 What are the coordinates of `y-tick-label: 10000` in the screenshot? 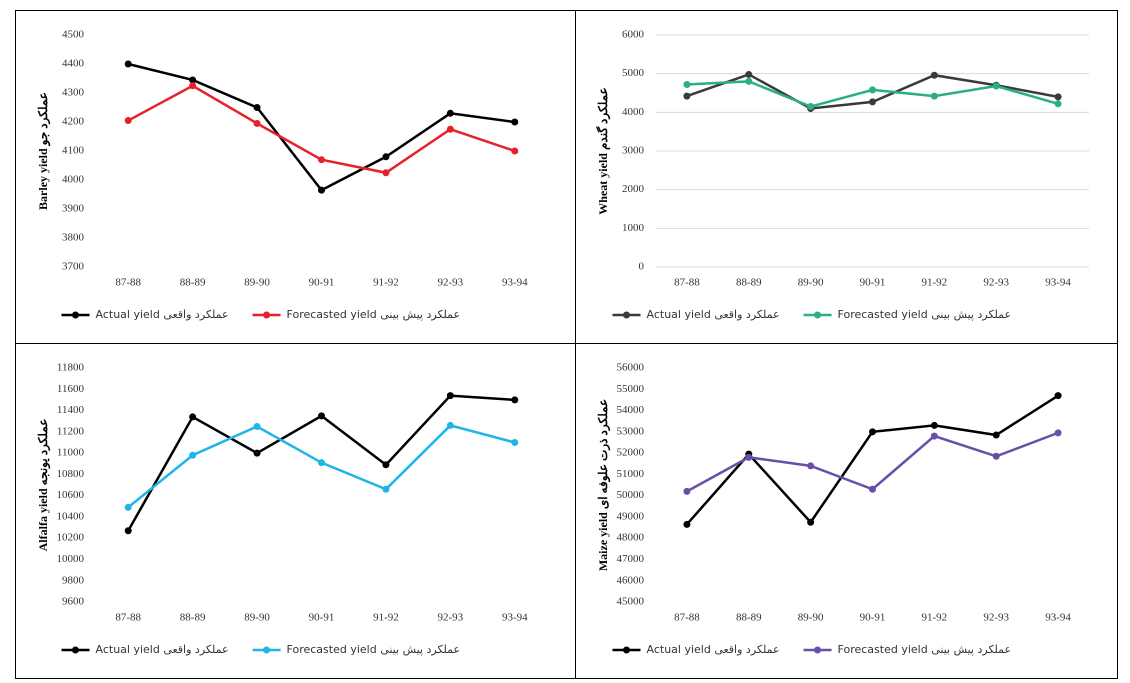 It's located at (71, 559).